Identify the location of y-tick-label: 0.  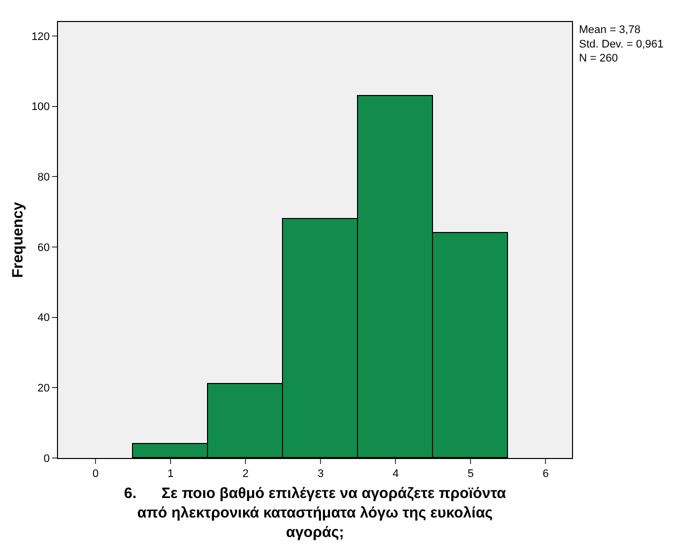
(47, 458).